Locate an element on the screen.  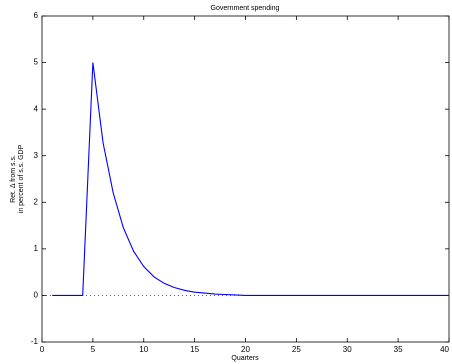
y-tick-label: 1 is located at coordinates (36, 248).